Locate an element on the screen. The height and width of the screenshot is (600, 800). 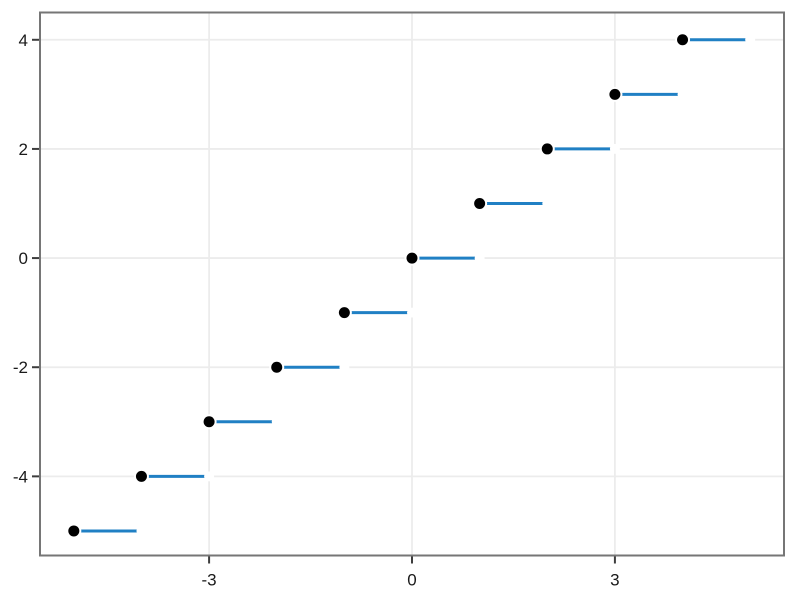
x-tick-label: 0 is located at coordinates (411, 580).